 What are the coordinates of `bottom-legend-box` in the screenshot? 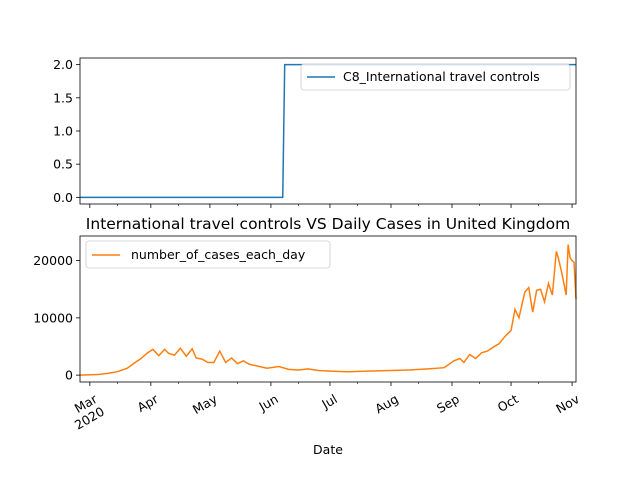 It's located at (208, 254).